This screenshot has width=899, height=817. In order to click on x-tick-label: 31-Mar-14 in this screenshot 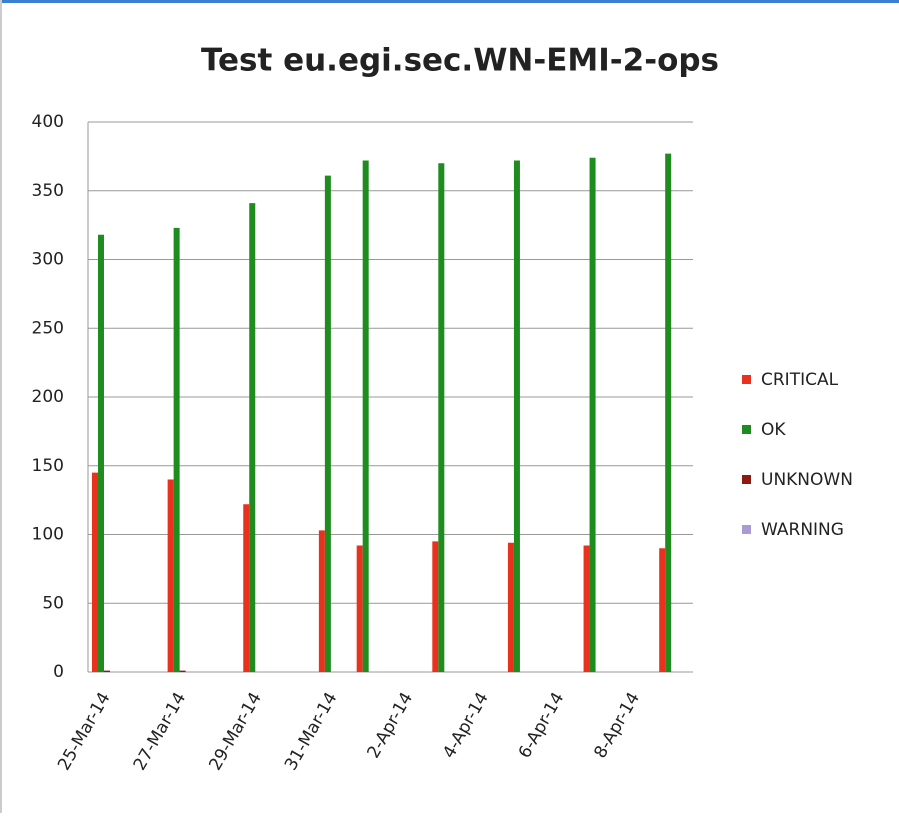, I will do `click(311, 731)`.